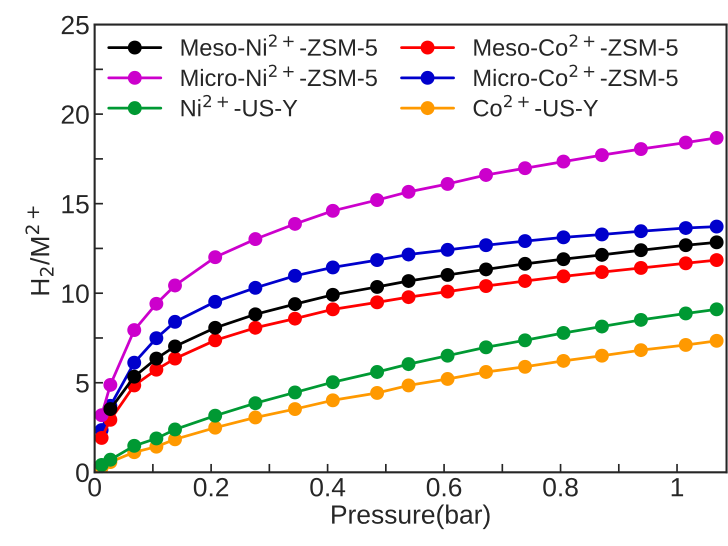  What do you see at coordinates (82, 472) in the screenshot?
I see `y-tick-label: 0` at bounding box center [82, 472].